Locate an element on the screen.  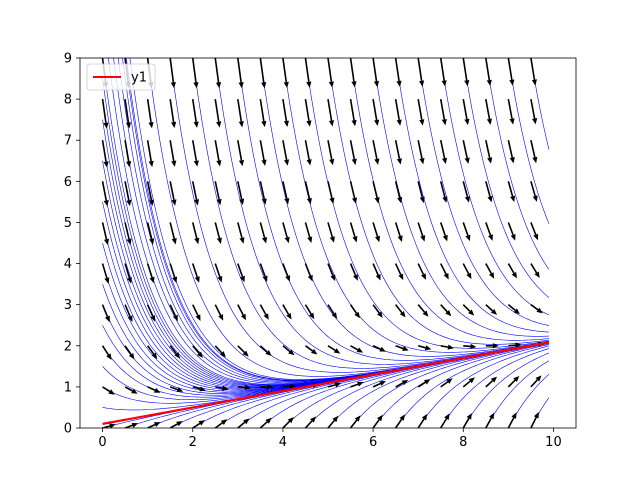
y-tick-label: 7 is located at coordinates (68, 141).